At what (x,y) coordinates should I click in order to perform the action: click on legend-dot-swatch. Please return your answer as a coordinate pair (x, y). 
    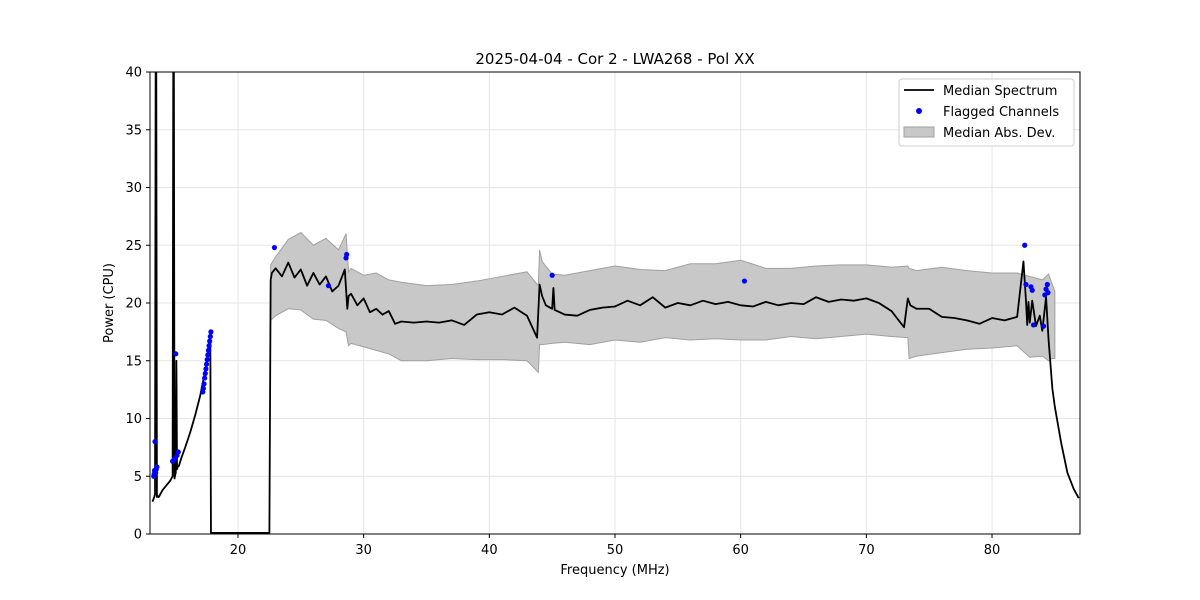
    Looking at the image, I should click on (919, 111).